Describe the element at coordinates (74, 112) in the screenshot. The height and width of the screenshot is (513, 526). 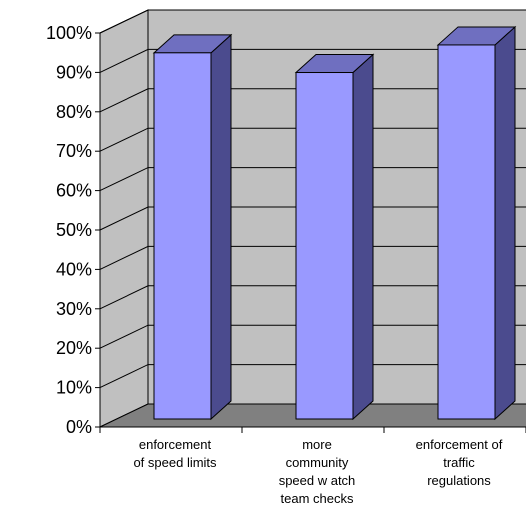
I see `y-tick-label: 80%` at that location.